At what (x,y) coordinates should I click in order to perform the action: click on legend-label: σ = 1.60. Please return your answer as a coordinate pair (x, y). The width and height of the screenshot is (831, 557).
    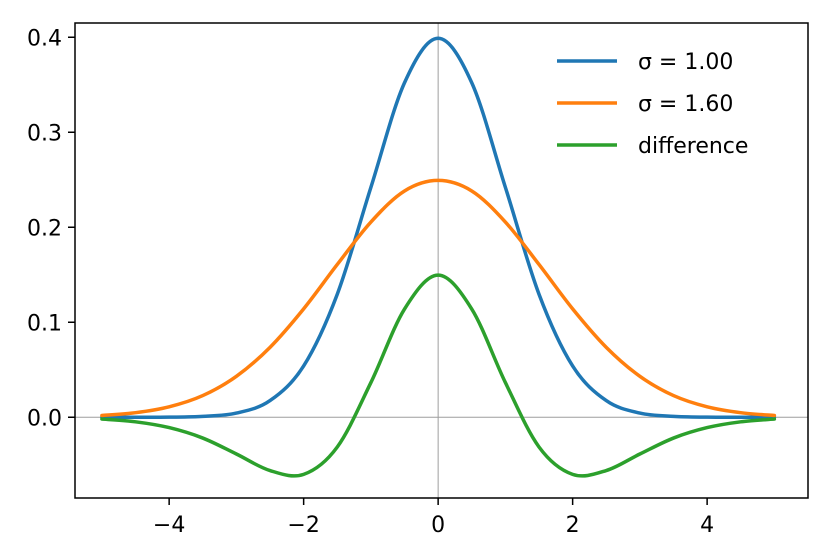
    Looking at the image, I should click on (685, 104).